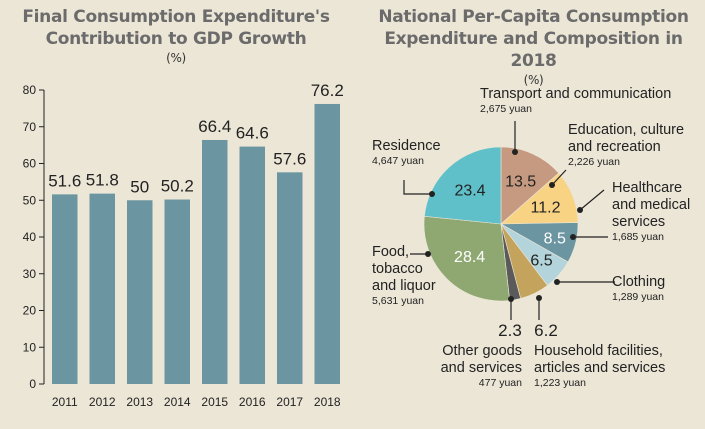  I want to click on bar-value-label: 64.6, so click(252, 133).